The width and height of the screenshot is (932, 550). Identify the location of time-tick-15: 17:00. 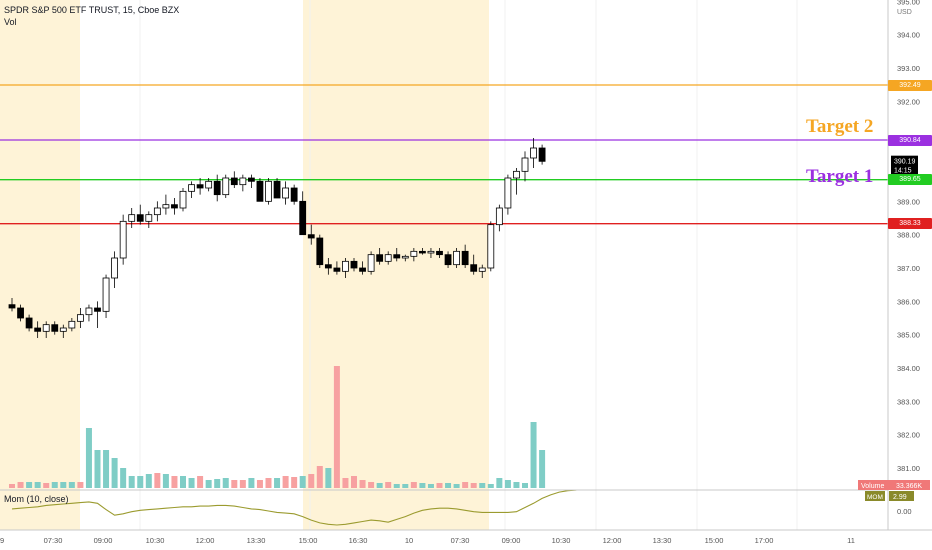
(764, 540).